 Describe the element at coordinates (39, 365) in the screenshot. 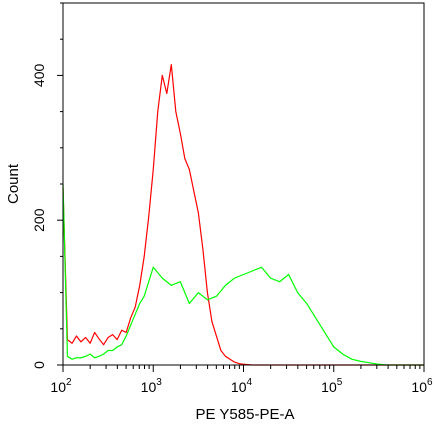

I see `y-tick-label-0: 0` at that location.